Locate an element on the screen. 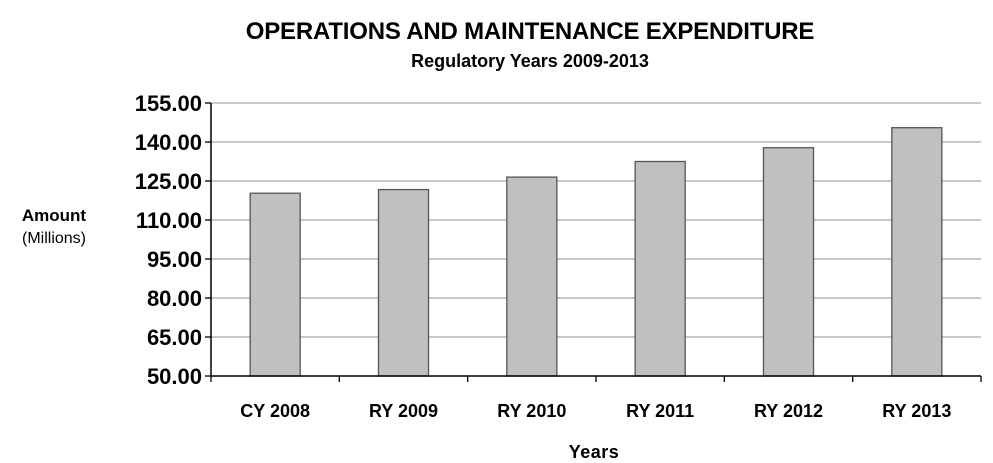 This screenshot has width=993, height=463. x-tick-label: RY 2013 is located at coordinates (916, 411).